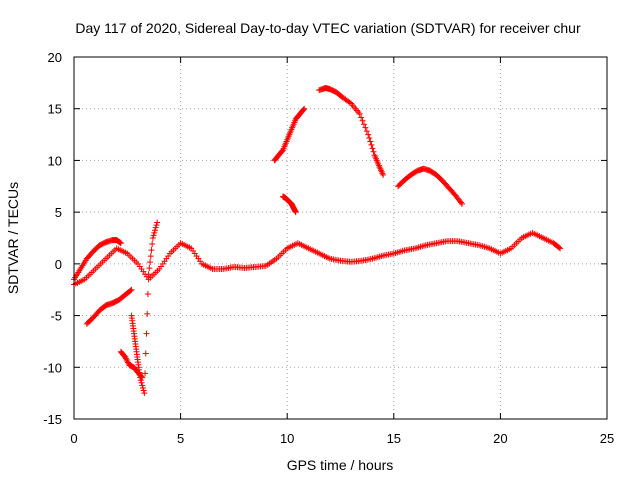 This screenshot has height=480, width=640. What do you see at coordinates (58, 264) in the screenshot?
I see `y-tick-label: 0` at bounding box center [58, 264].